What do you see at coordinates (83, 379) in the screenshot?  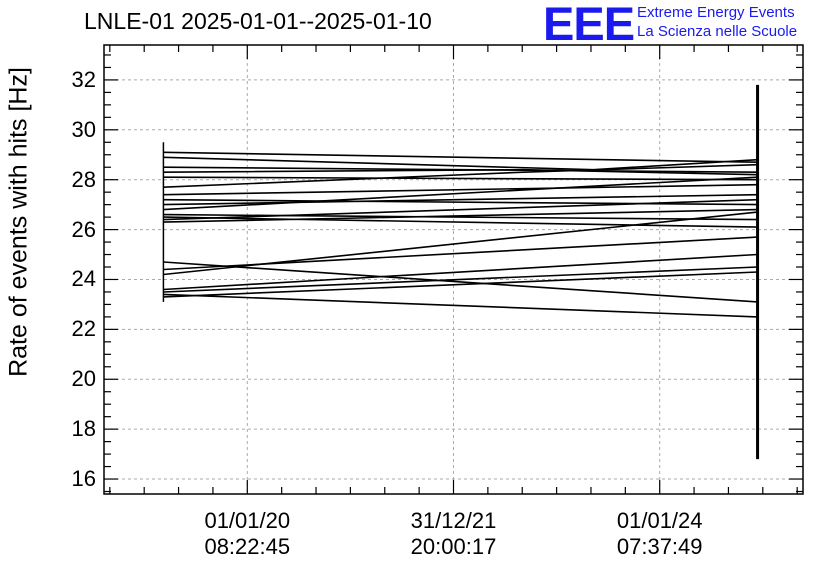 I see `y-tick-label: 20` at bounding box center [83, 379].